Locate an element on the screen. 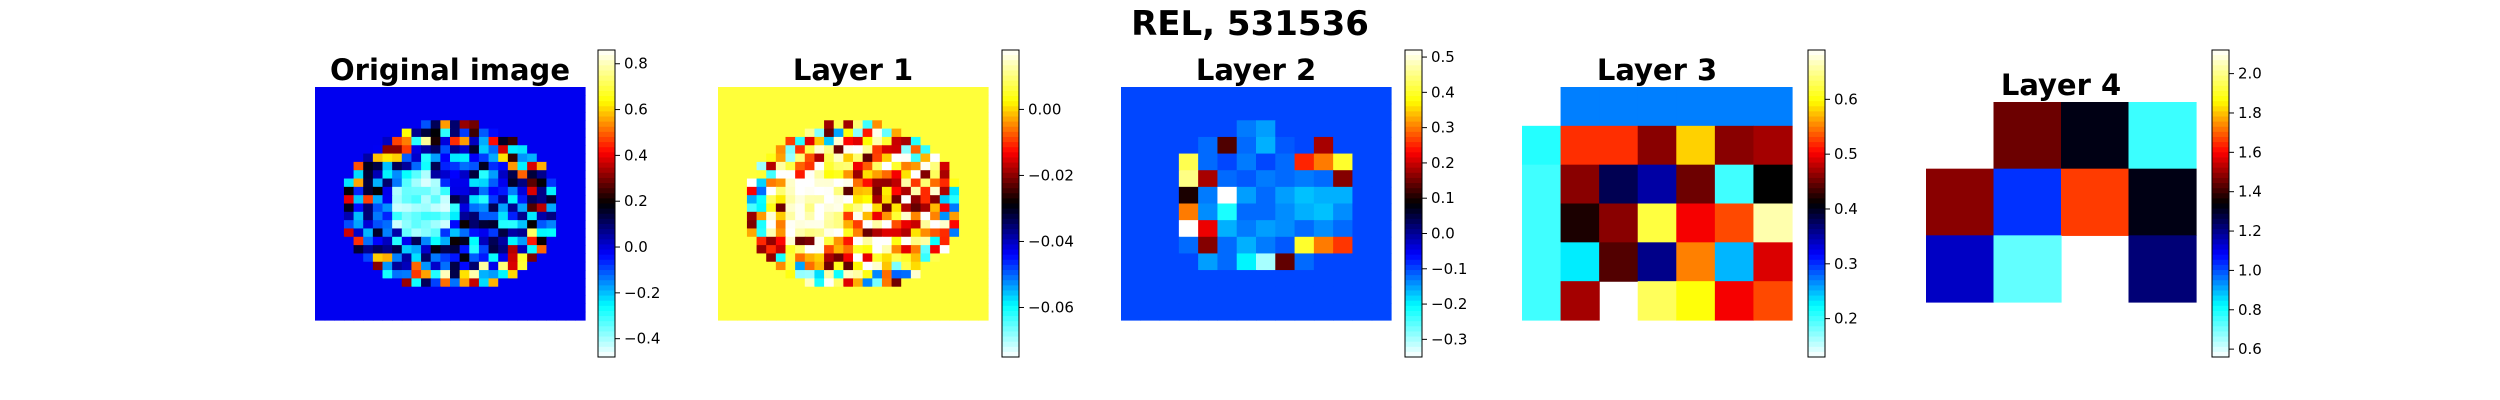 The image size is (2500, 400). colorbar-tick-label: −0.4 is located at coordinates (642, 339).